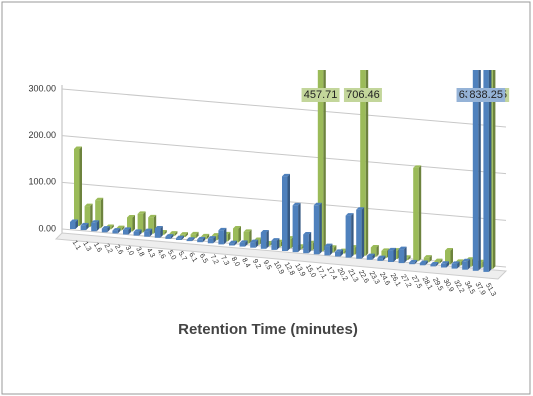 Image resolution: width=533 pixels, height=396 pixels. I want to click on data-label-box, so click(320, 95).